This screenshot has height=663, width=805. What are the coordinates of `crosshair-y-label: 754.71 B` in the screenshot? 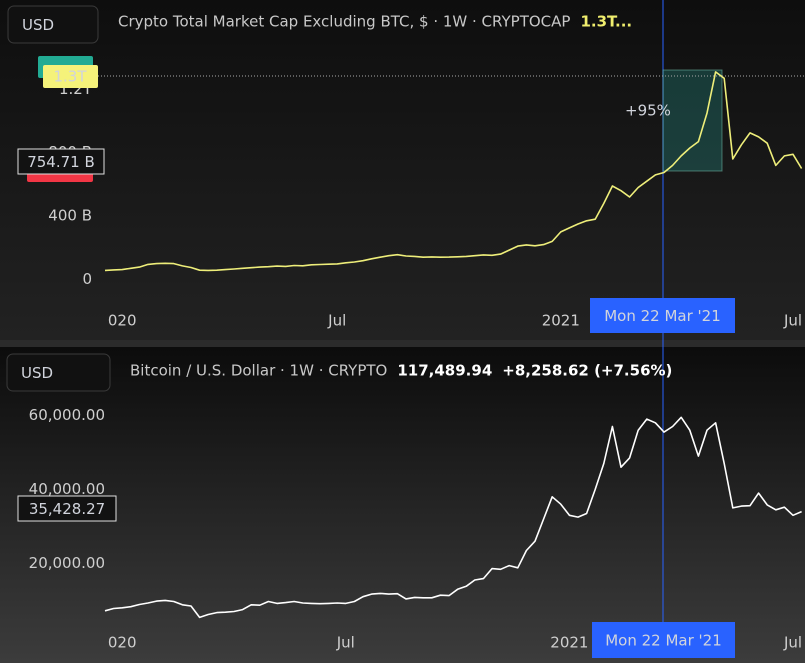 It's located at (61, 162).